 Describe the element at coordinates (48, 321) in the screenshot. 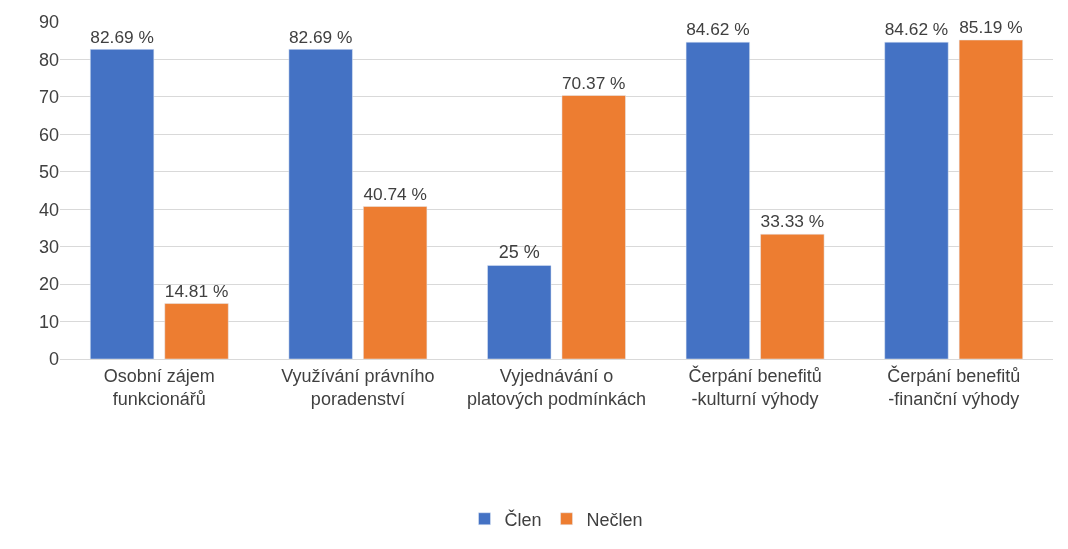

I see `y-tick-label: 10` at that location.